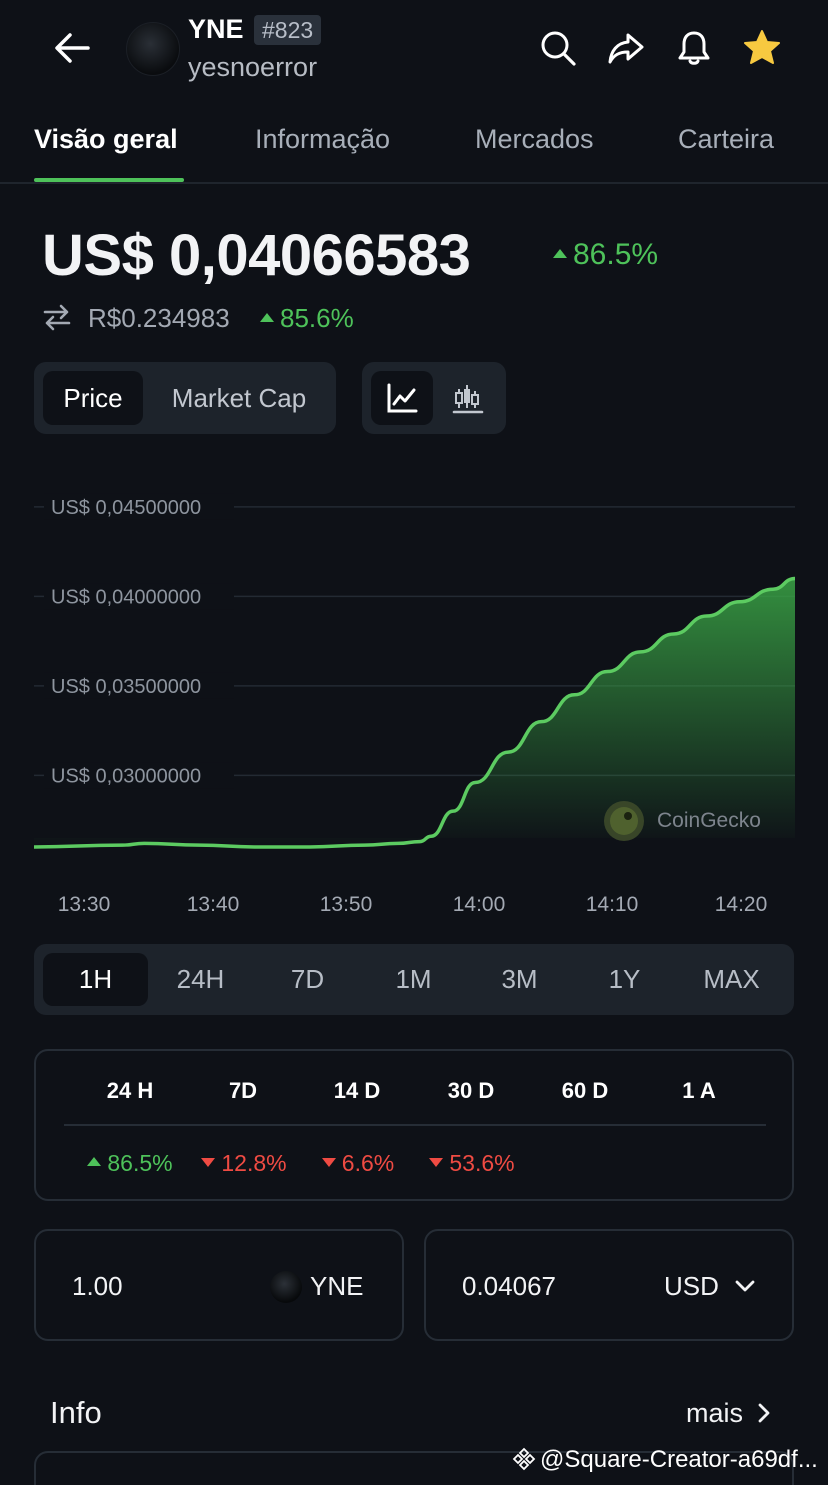 This screenshot has height=1485, width=828. I want to click on price-brl-change-value: 85.6%, so click(317, 318).